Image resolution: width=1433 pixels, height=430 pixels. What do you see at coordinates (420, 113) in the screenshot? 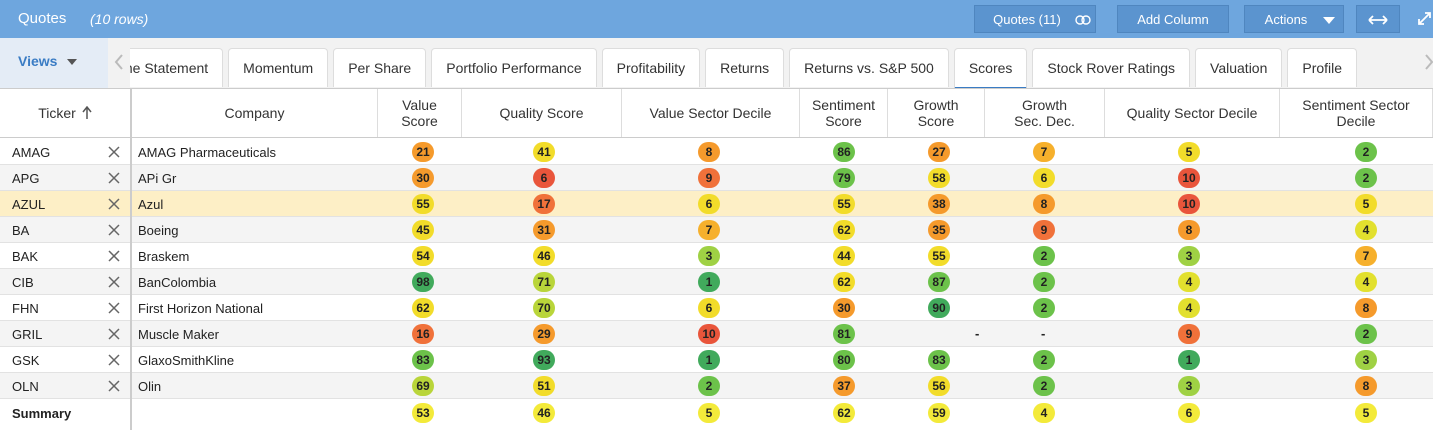
I see `column-header: Value Score` at bounding box center [420, 113].